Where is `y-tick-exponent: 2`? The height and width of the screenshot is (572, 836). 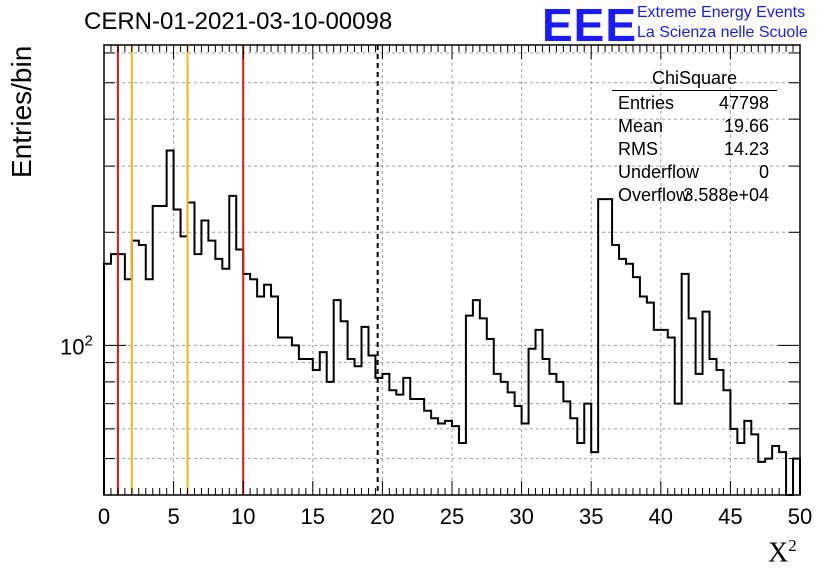
y-tick-exponent: 2 is located at coordinates (88, 340).